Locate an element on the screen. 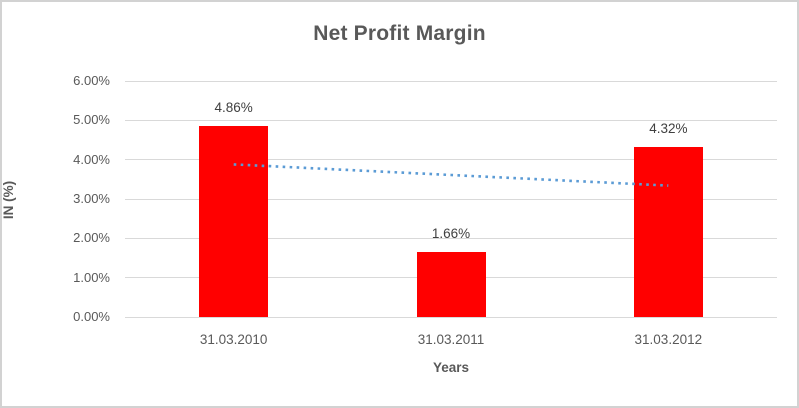  x-axis-title: Years is located at coordinates (451, 367).